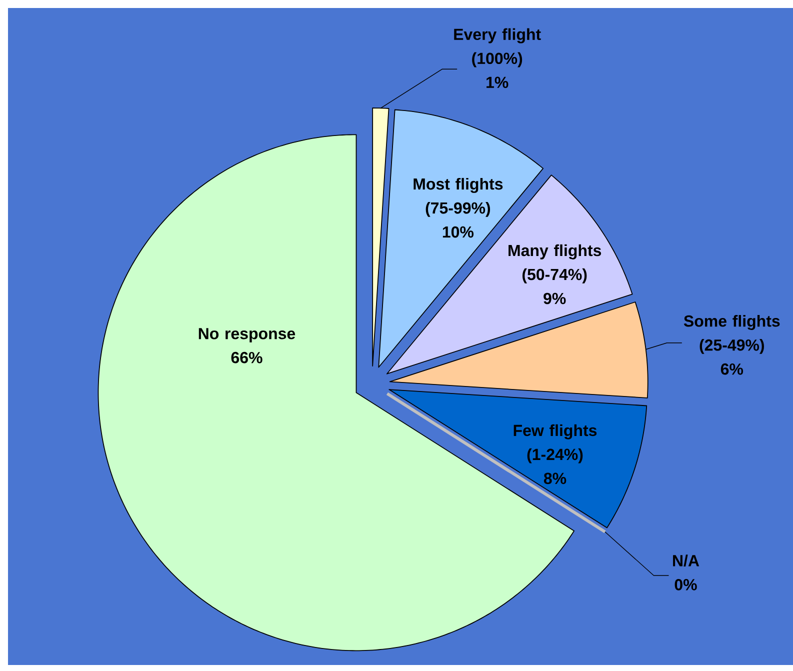 This screenshot has height=671, width=793. What do you see at coordinates (247, 335) in the screenshot?
I see `slice-label: No response` at bounding box center [247, 335].